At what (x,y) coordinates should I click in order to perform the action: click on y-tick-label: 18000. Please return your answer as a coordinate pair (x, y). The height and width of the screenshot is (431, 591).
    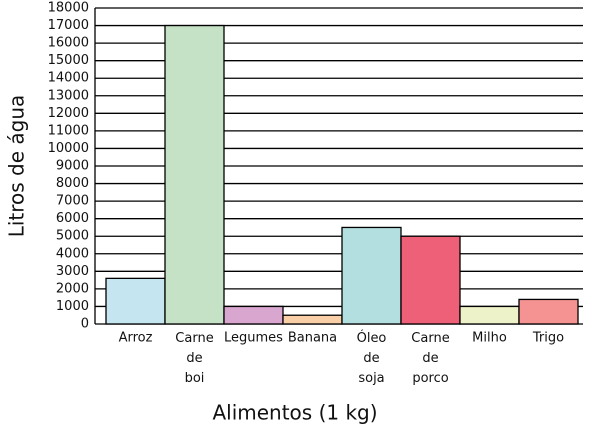
    Looking at the image, I should click on (68, 8).